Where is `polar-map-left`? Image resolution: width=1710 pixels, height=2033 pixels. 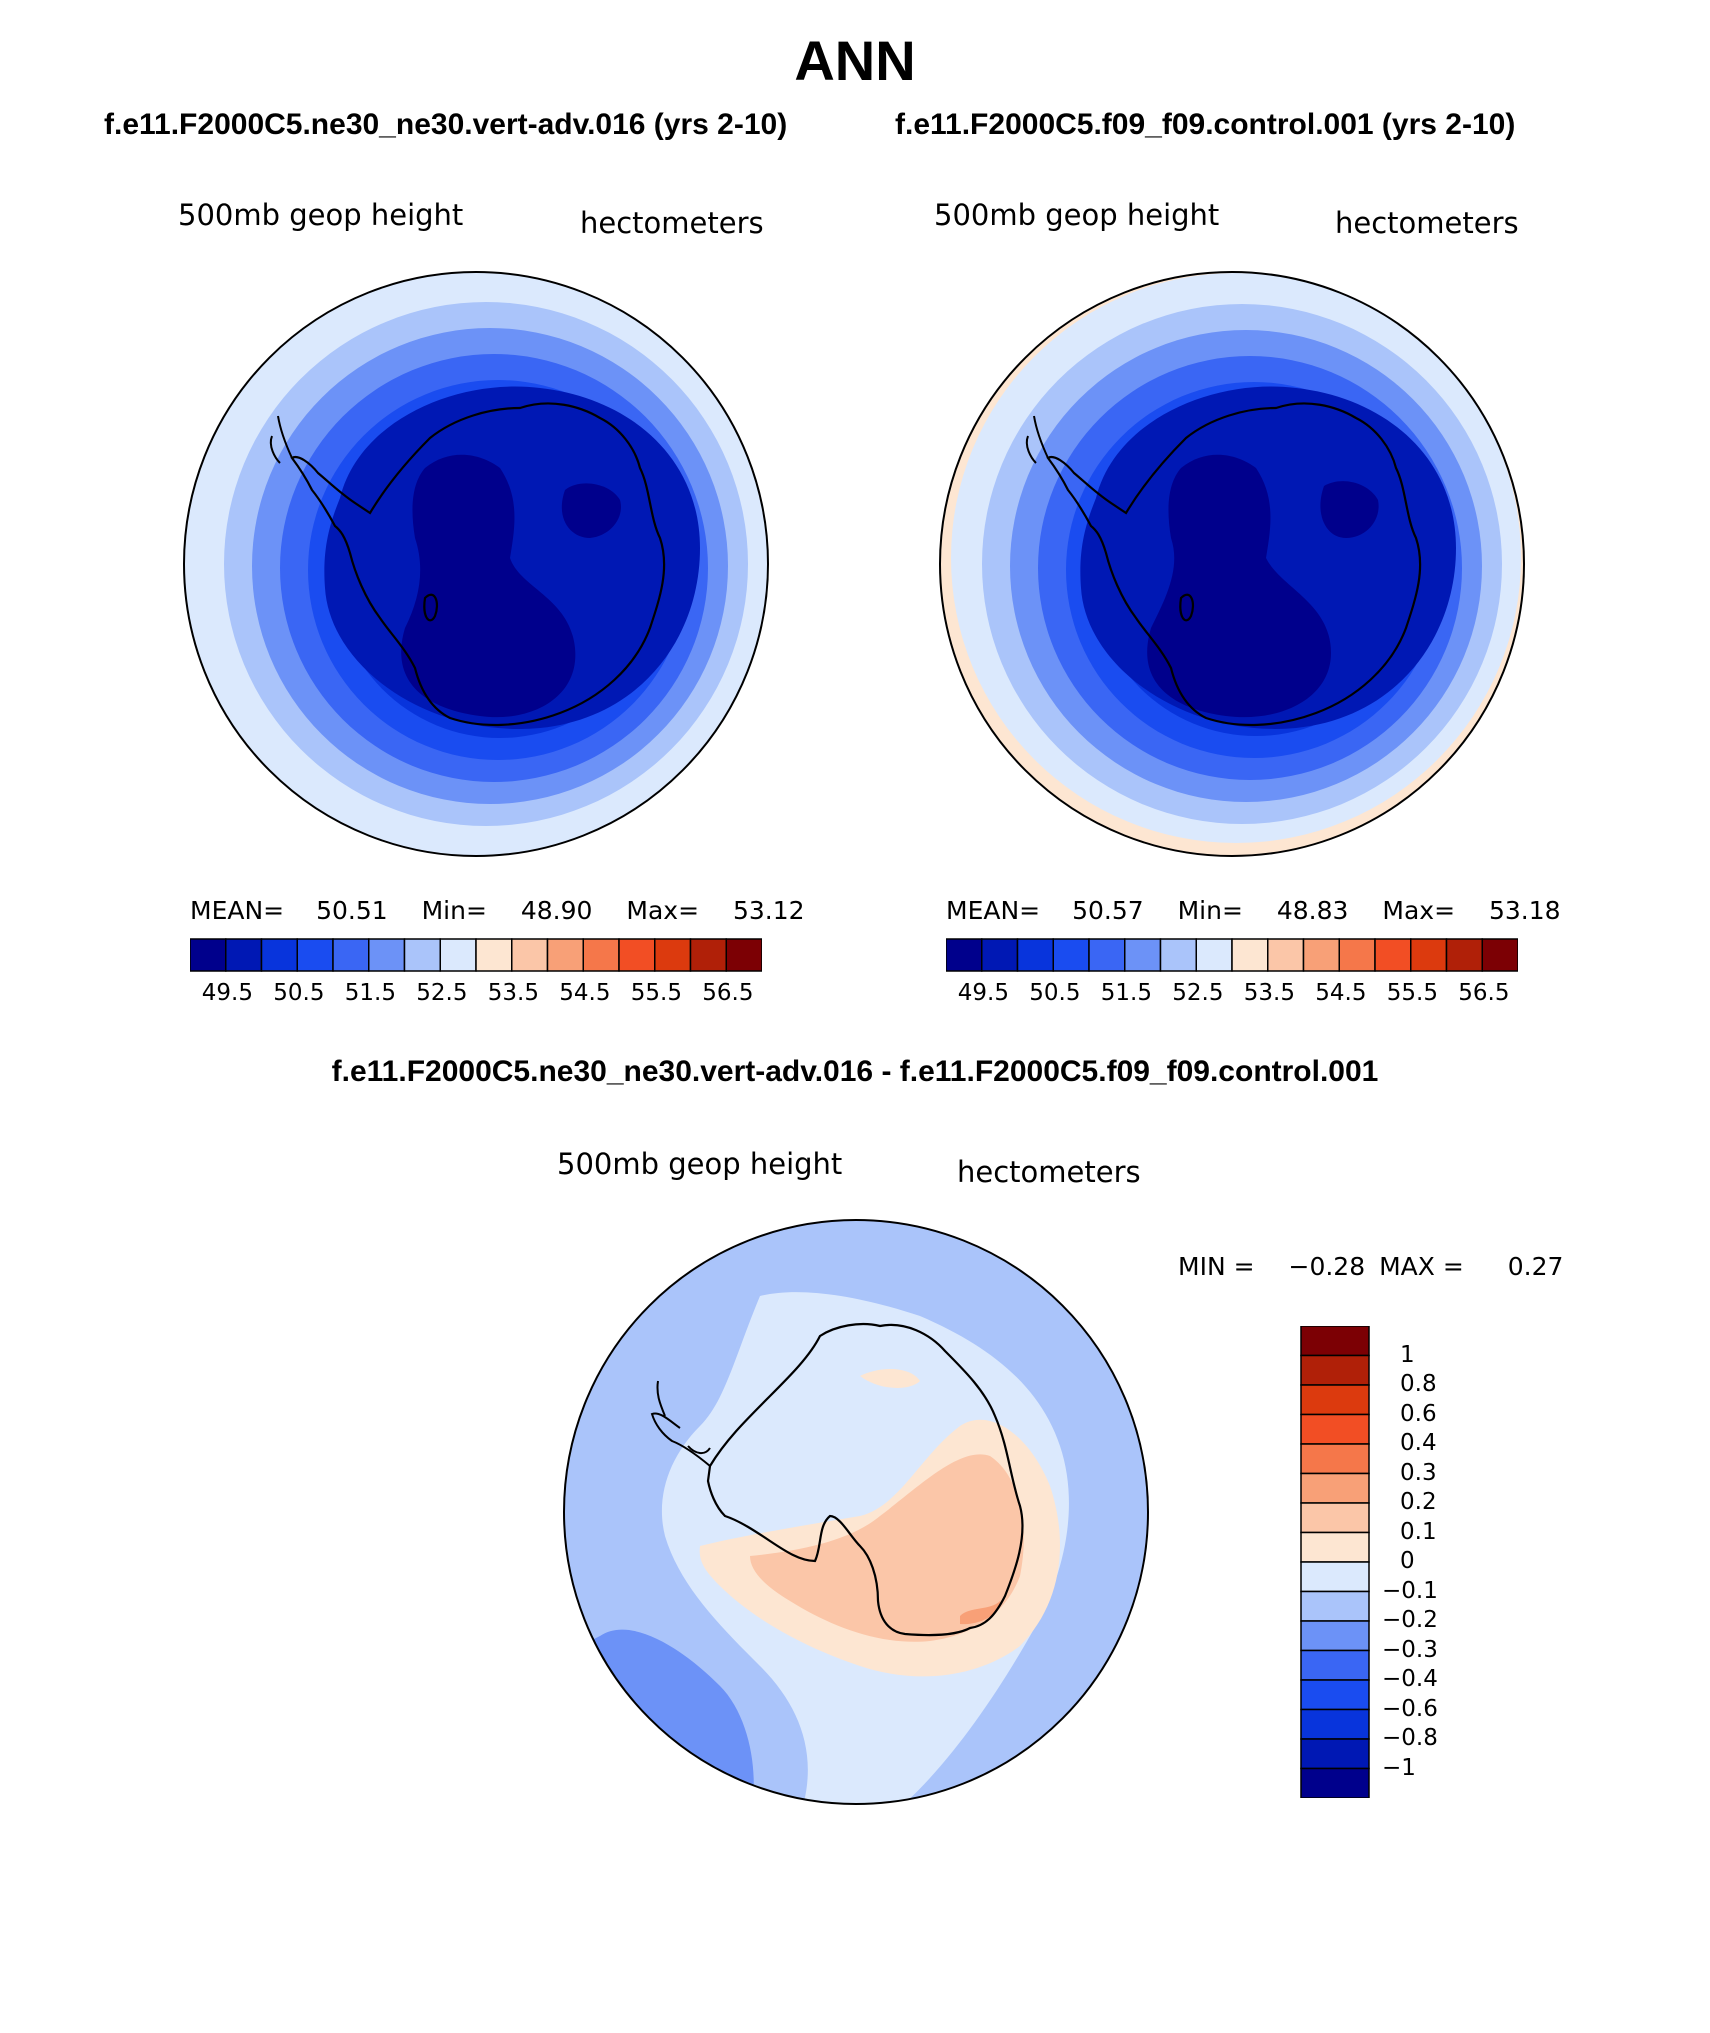
polar-map-left is located at coordinates (476, 564).